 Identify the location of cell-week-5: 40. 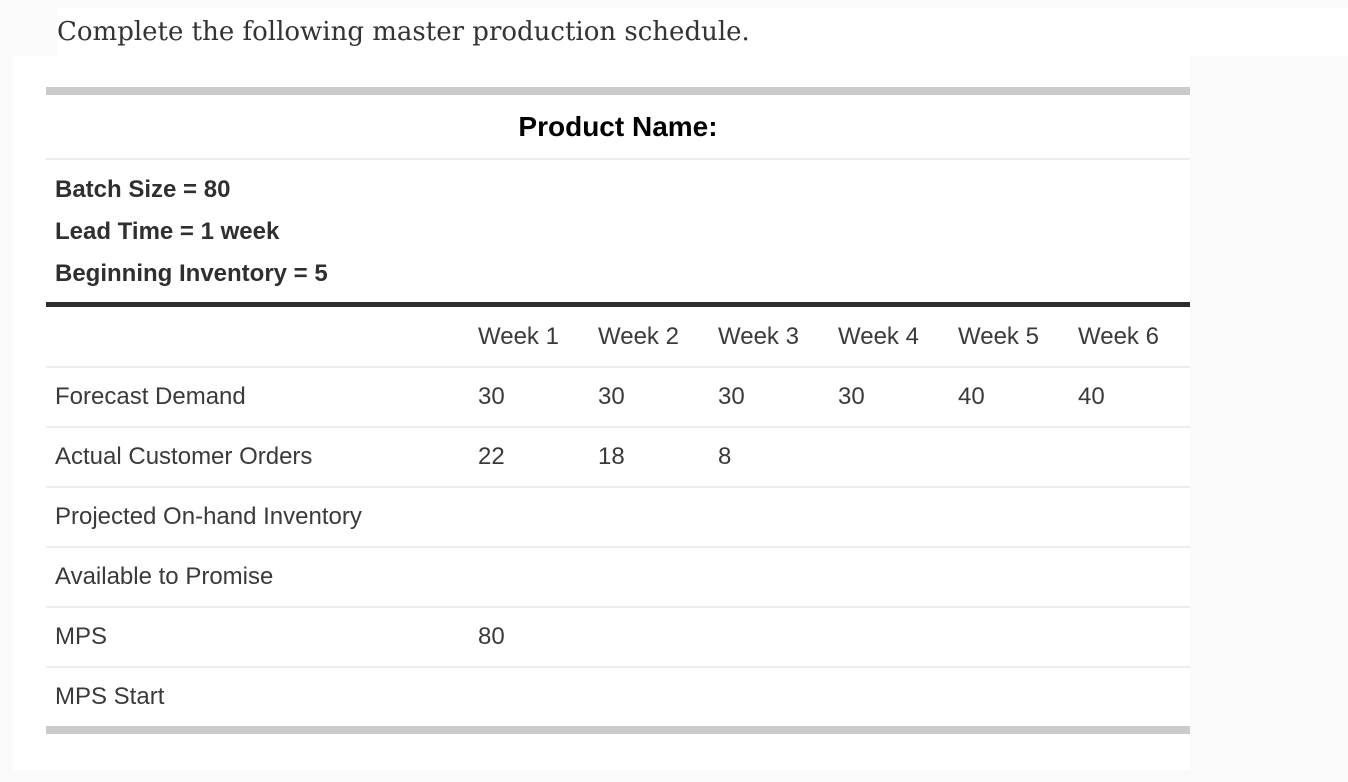
(971, 396).